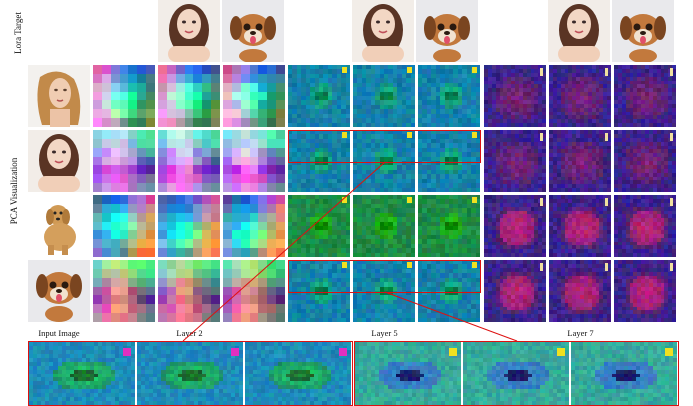 The height and width of the screenshot is (406, 693). Describe the element at coordinates (59, 291) in the screenshot. I see `input-puppy-cartoon` at that location.